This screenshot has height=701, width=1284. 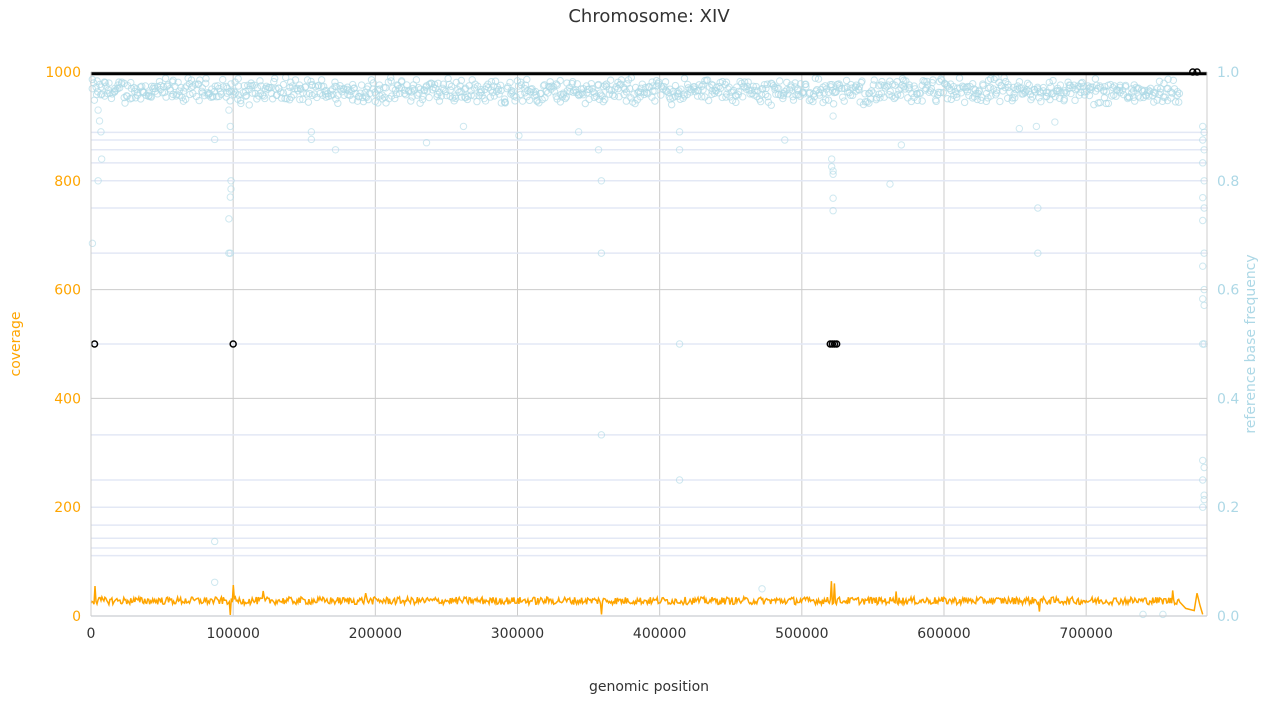 I want to click on x-tick-label: 600000, so click(x=943, y=634).